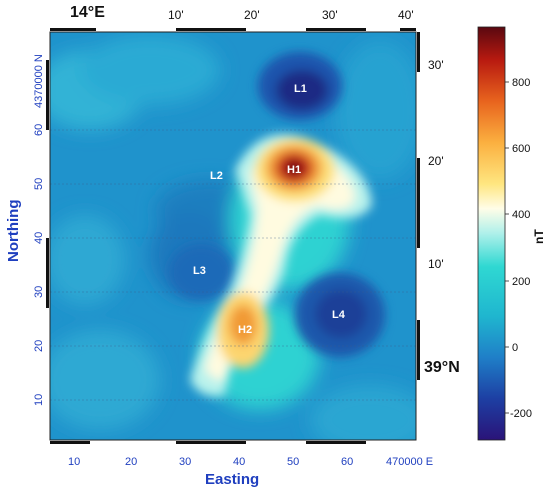 This screenshot has height=491, width=550. What do you see at coordinates (269, 209) in the screenshot?
I see `anomaly-labels: L1 L2 H1 L3 H2 L4` at bounding box center [269, 209].